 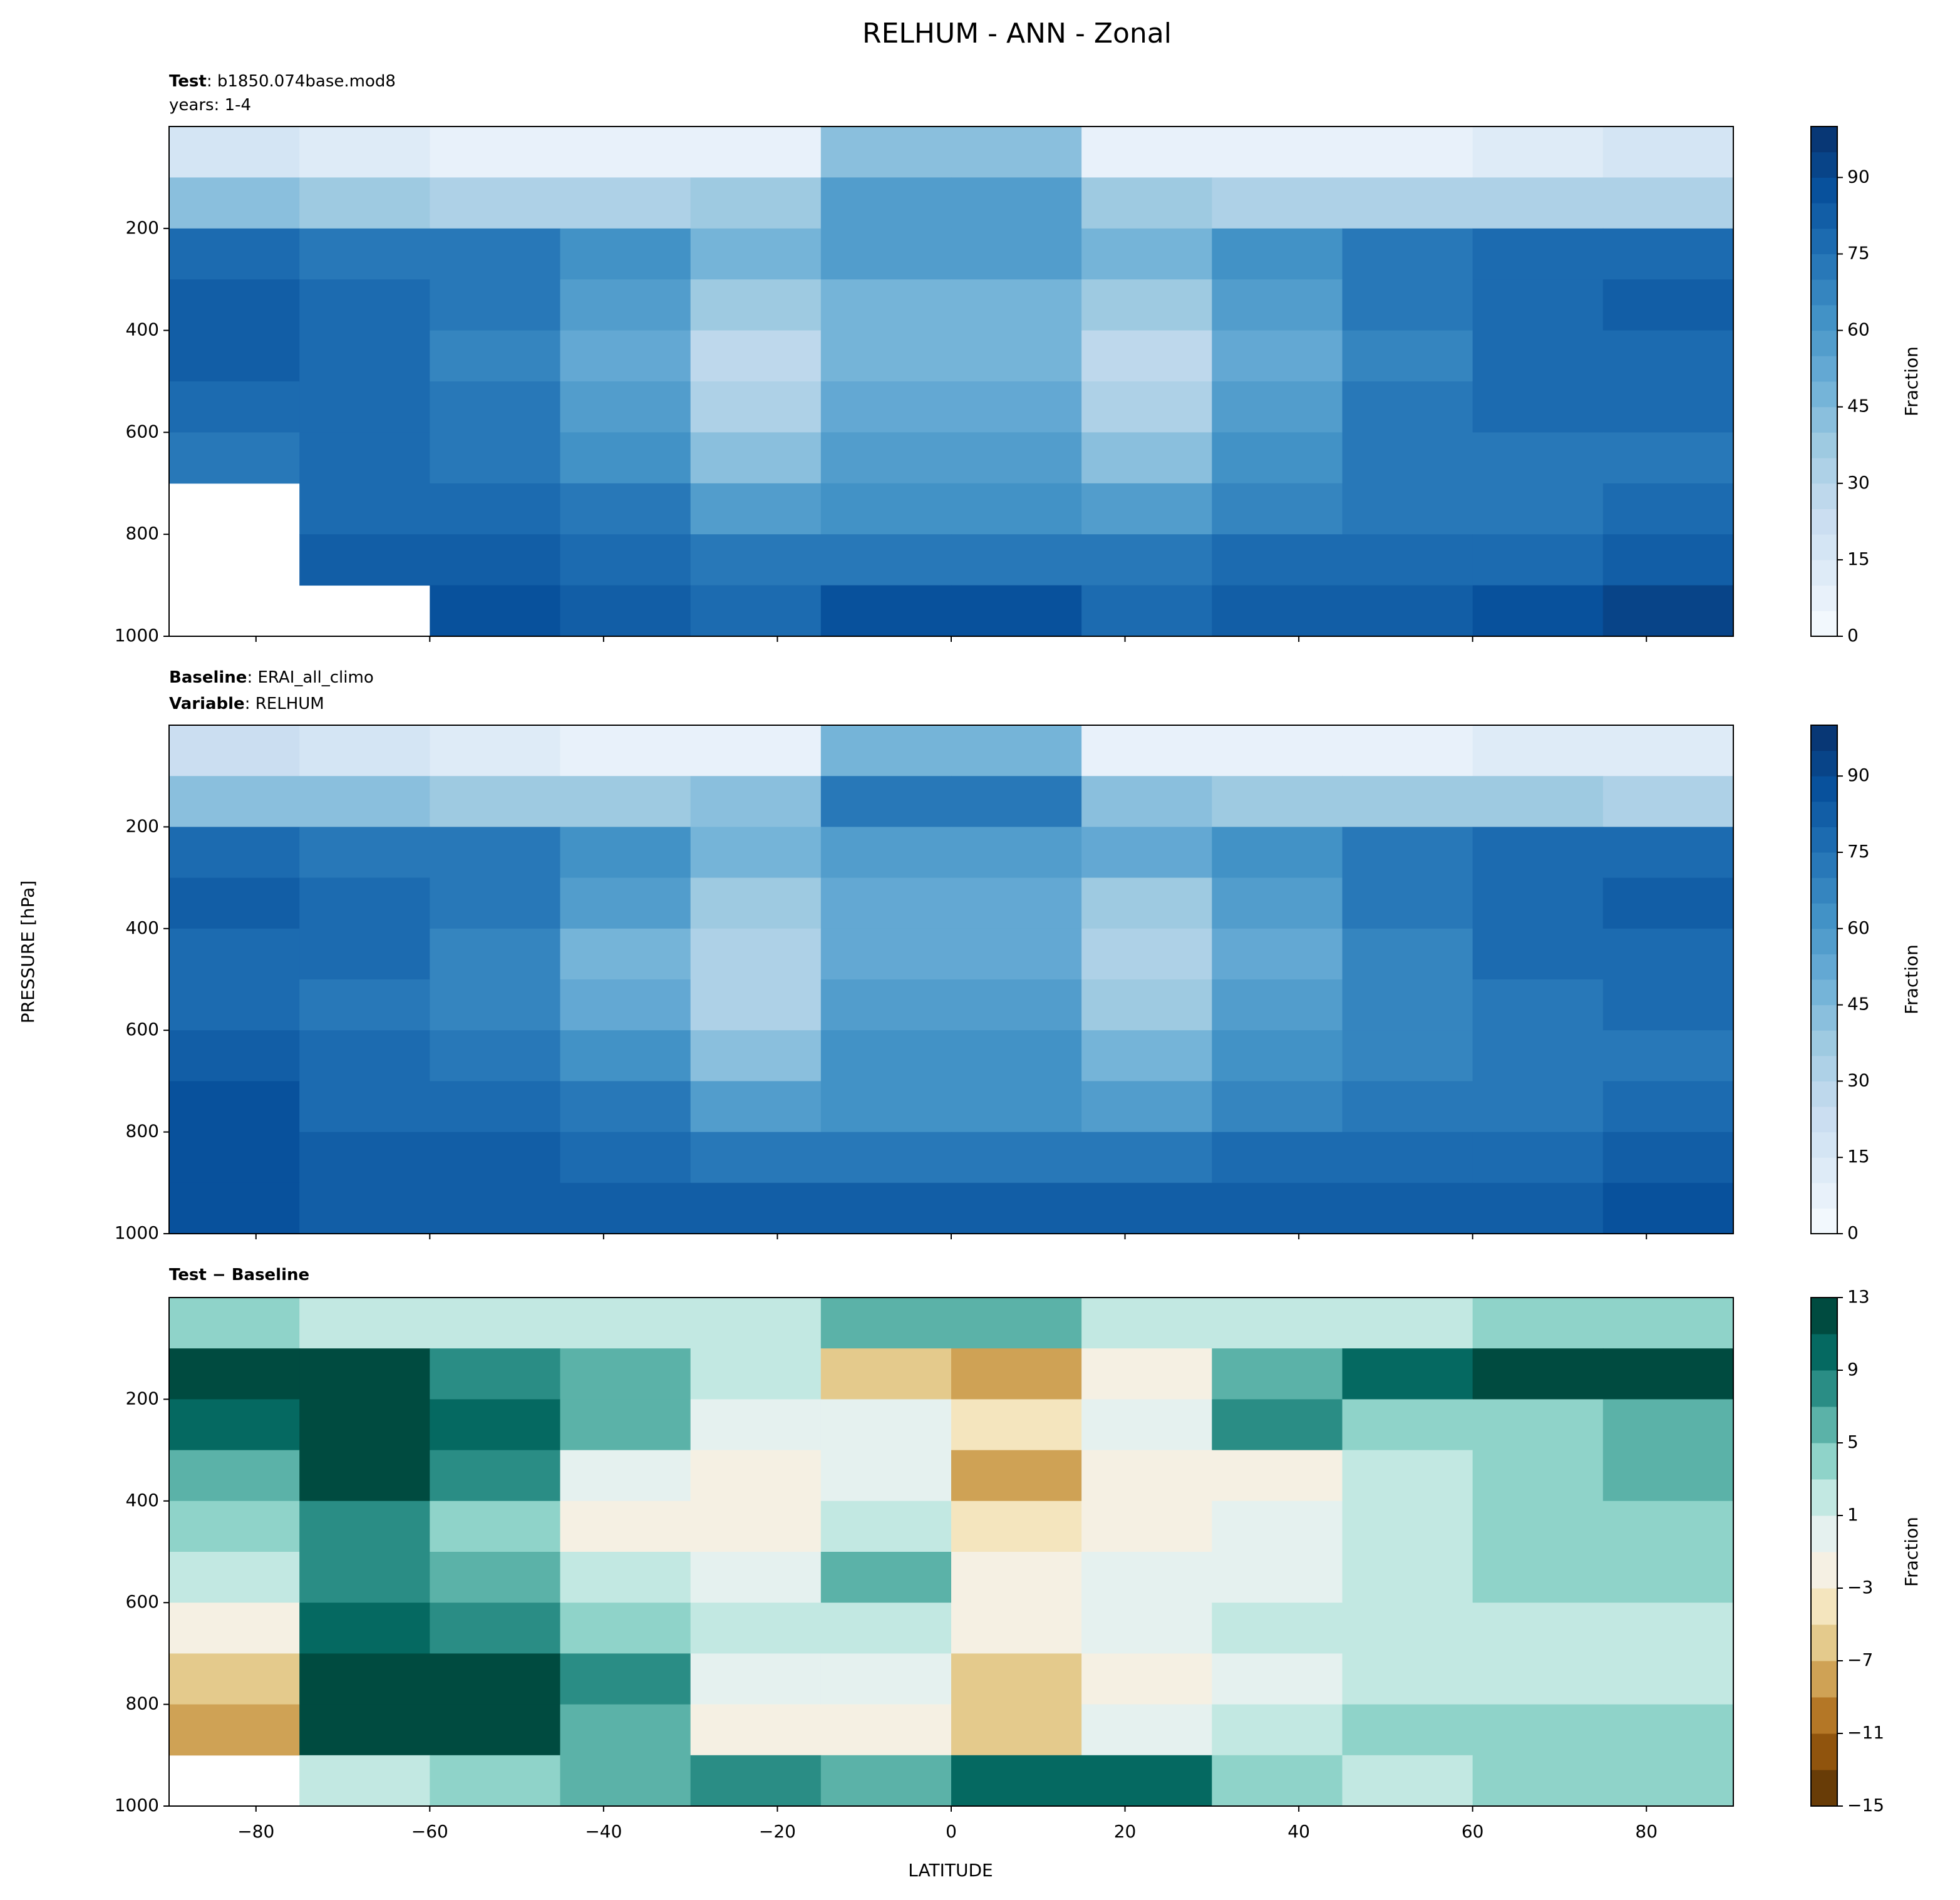 I want to click on colorbar-tick-label: −3, so click(x=1860, y=1587).